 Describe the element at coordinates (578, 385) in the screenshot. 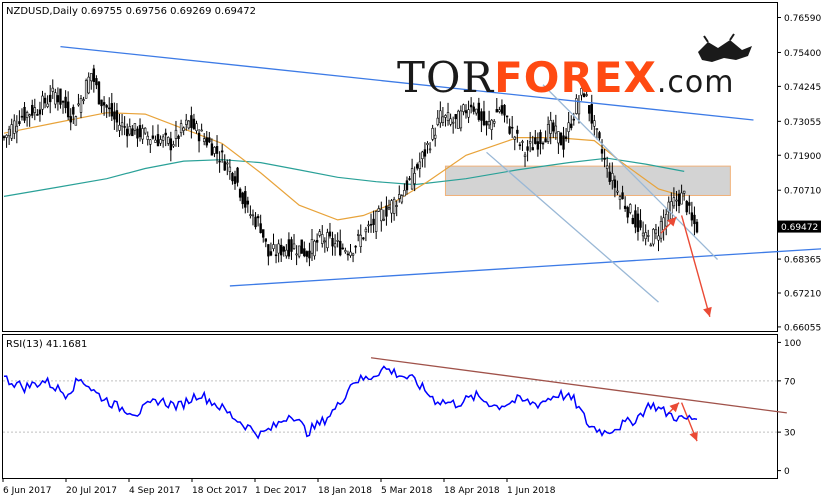

I see `rsi-trendline` at that location.